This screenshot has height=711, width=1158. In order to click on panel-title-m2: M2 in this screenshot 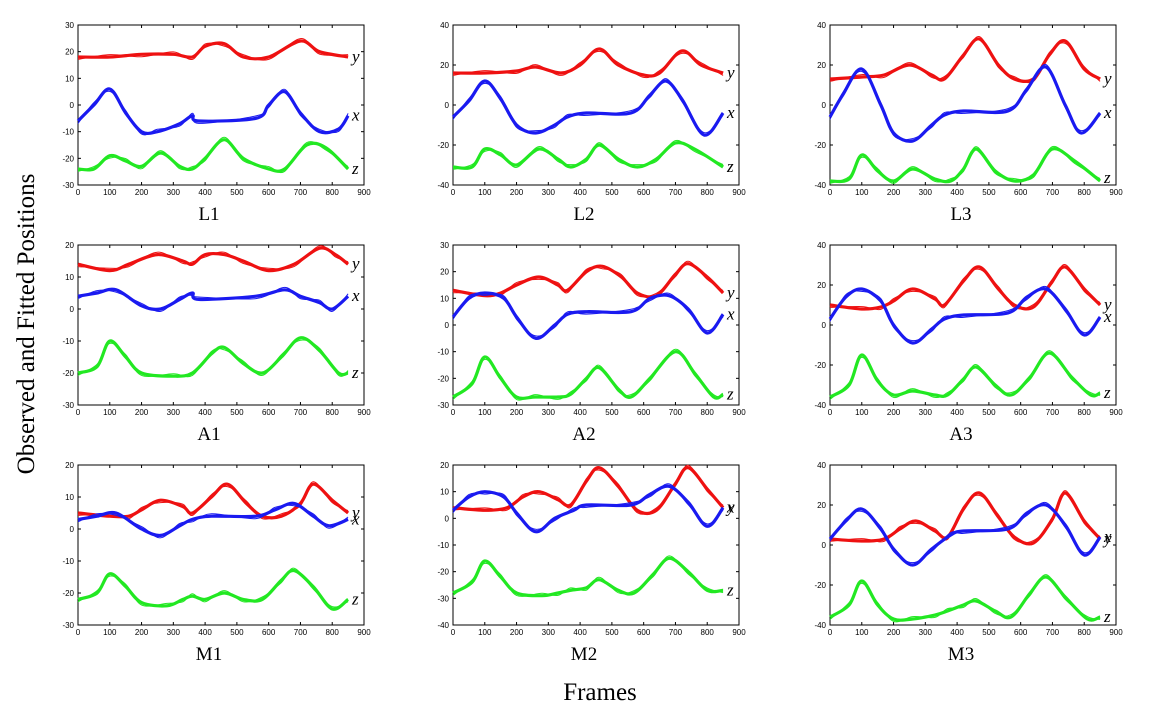, I will do `click(584, 654)`.